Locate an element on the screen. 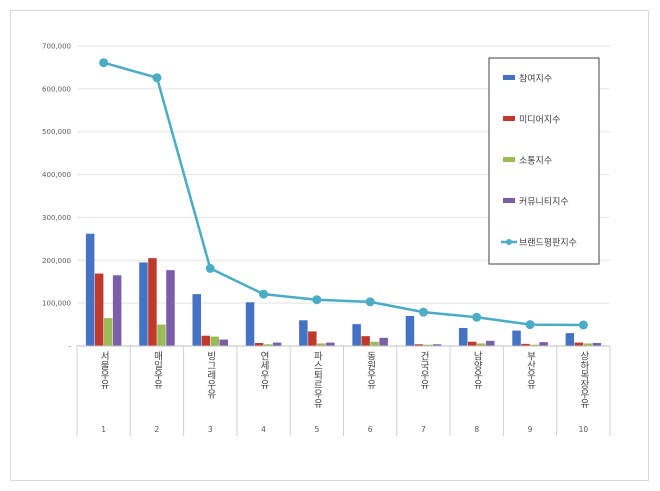 The width and height of the screenshot is (660, 491). legend-label: 미디어지수 is located at coordinates (539, 120).